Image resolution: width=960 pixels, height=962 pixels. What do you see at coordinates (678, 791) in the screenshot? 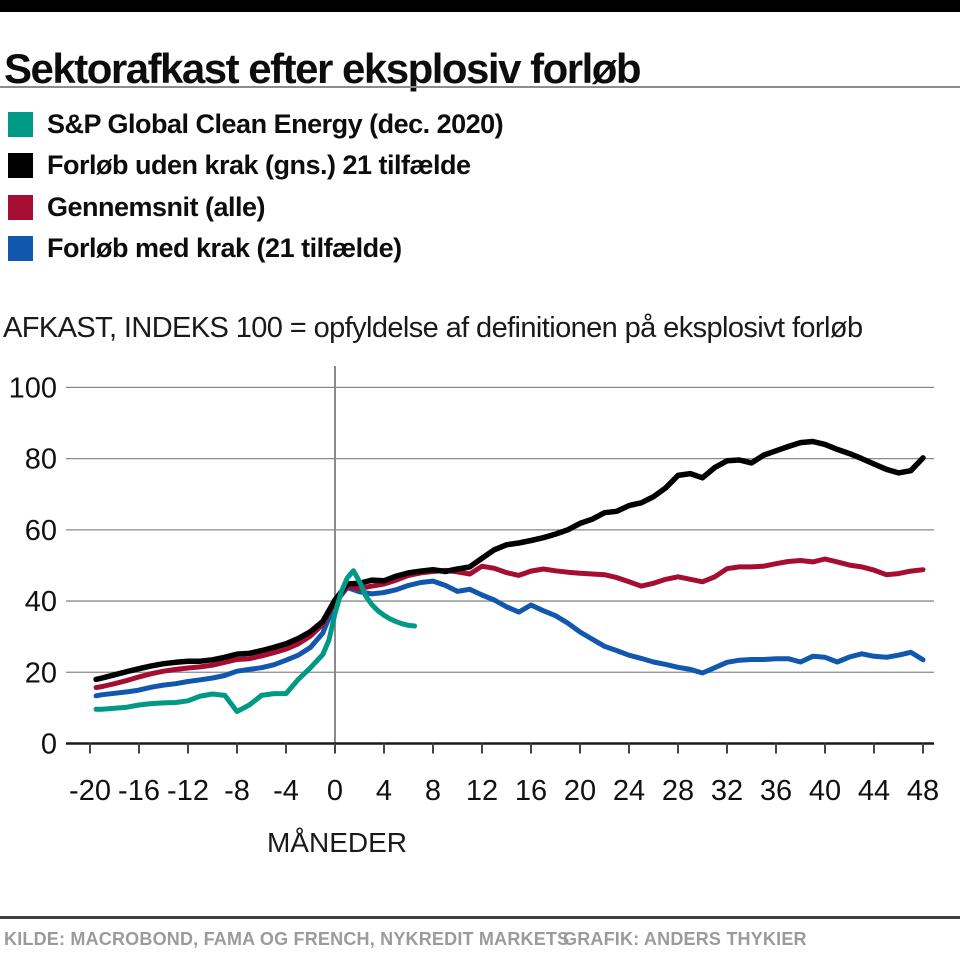
I see `svg-text: 28` at bounding box center [678, 791].